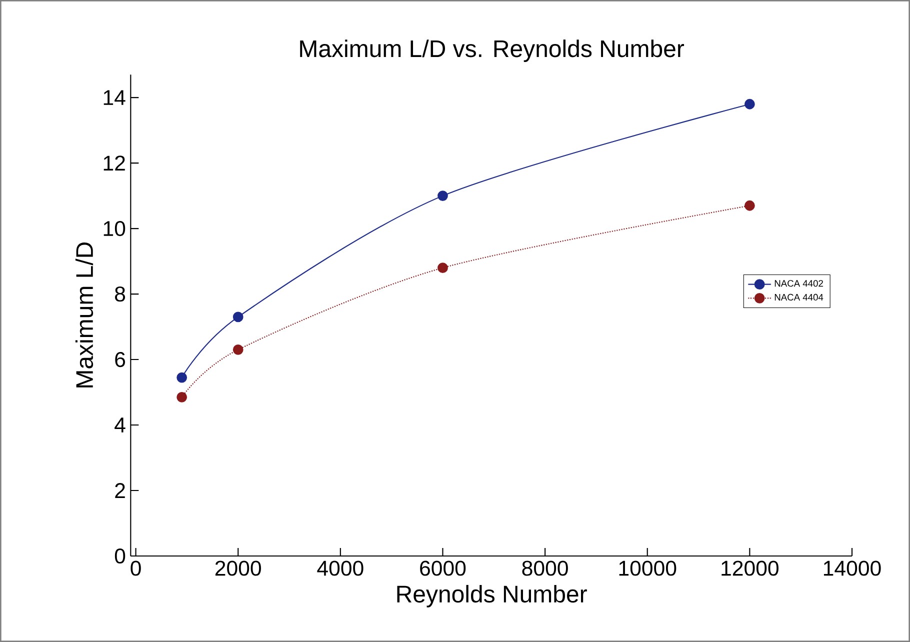 The height and width of the screenshot is (642, 910). I want to click on y-tick-label: 4, so click(120, 425).